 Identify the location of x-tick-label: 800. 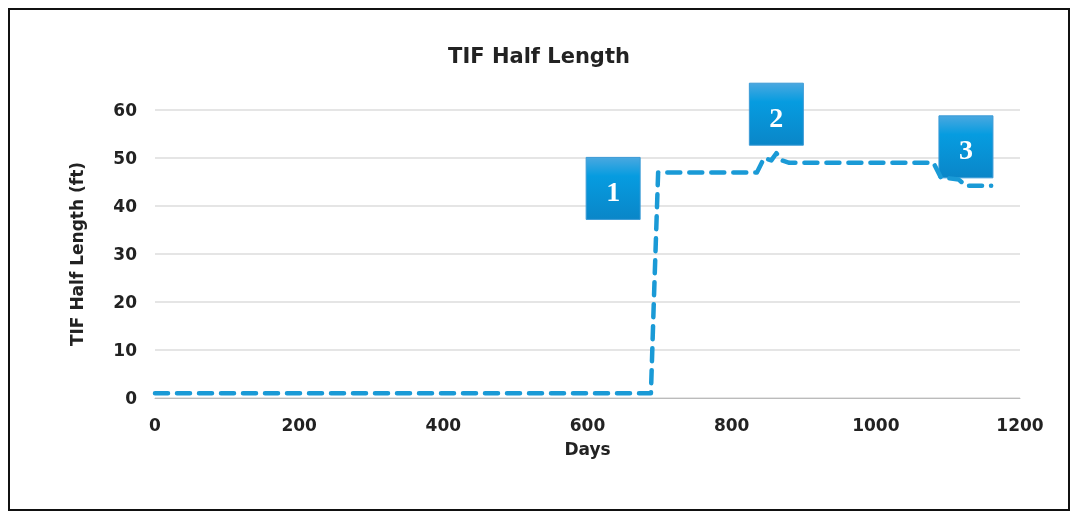
(731, 424).